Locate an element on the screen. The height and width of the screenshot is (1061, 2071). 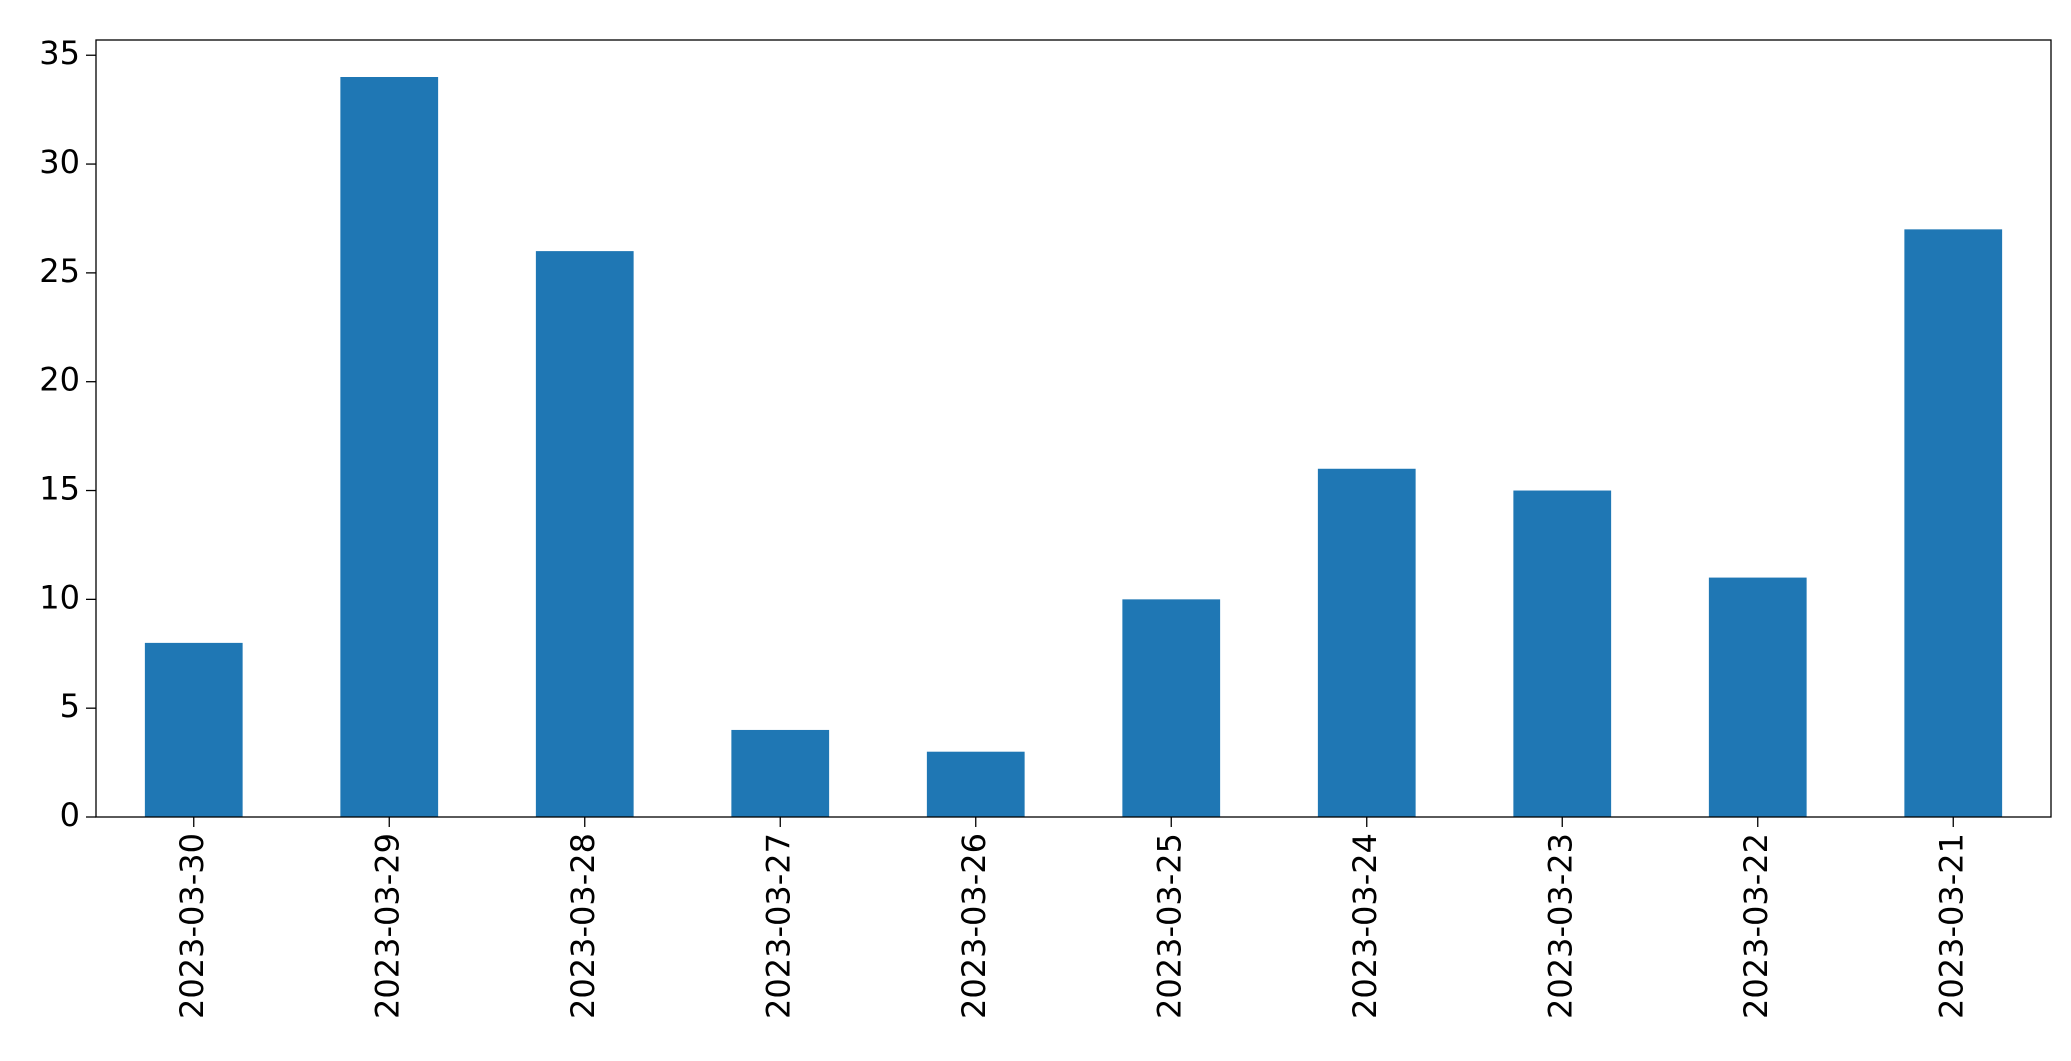
y-tick-label: 5 is located at coordinates (70, 706).